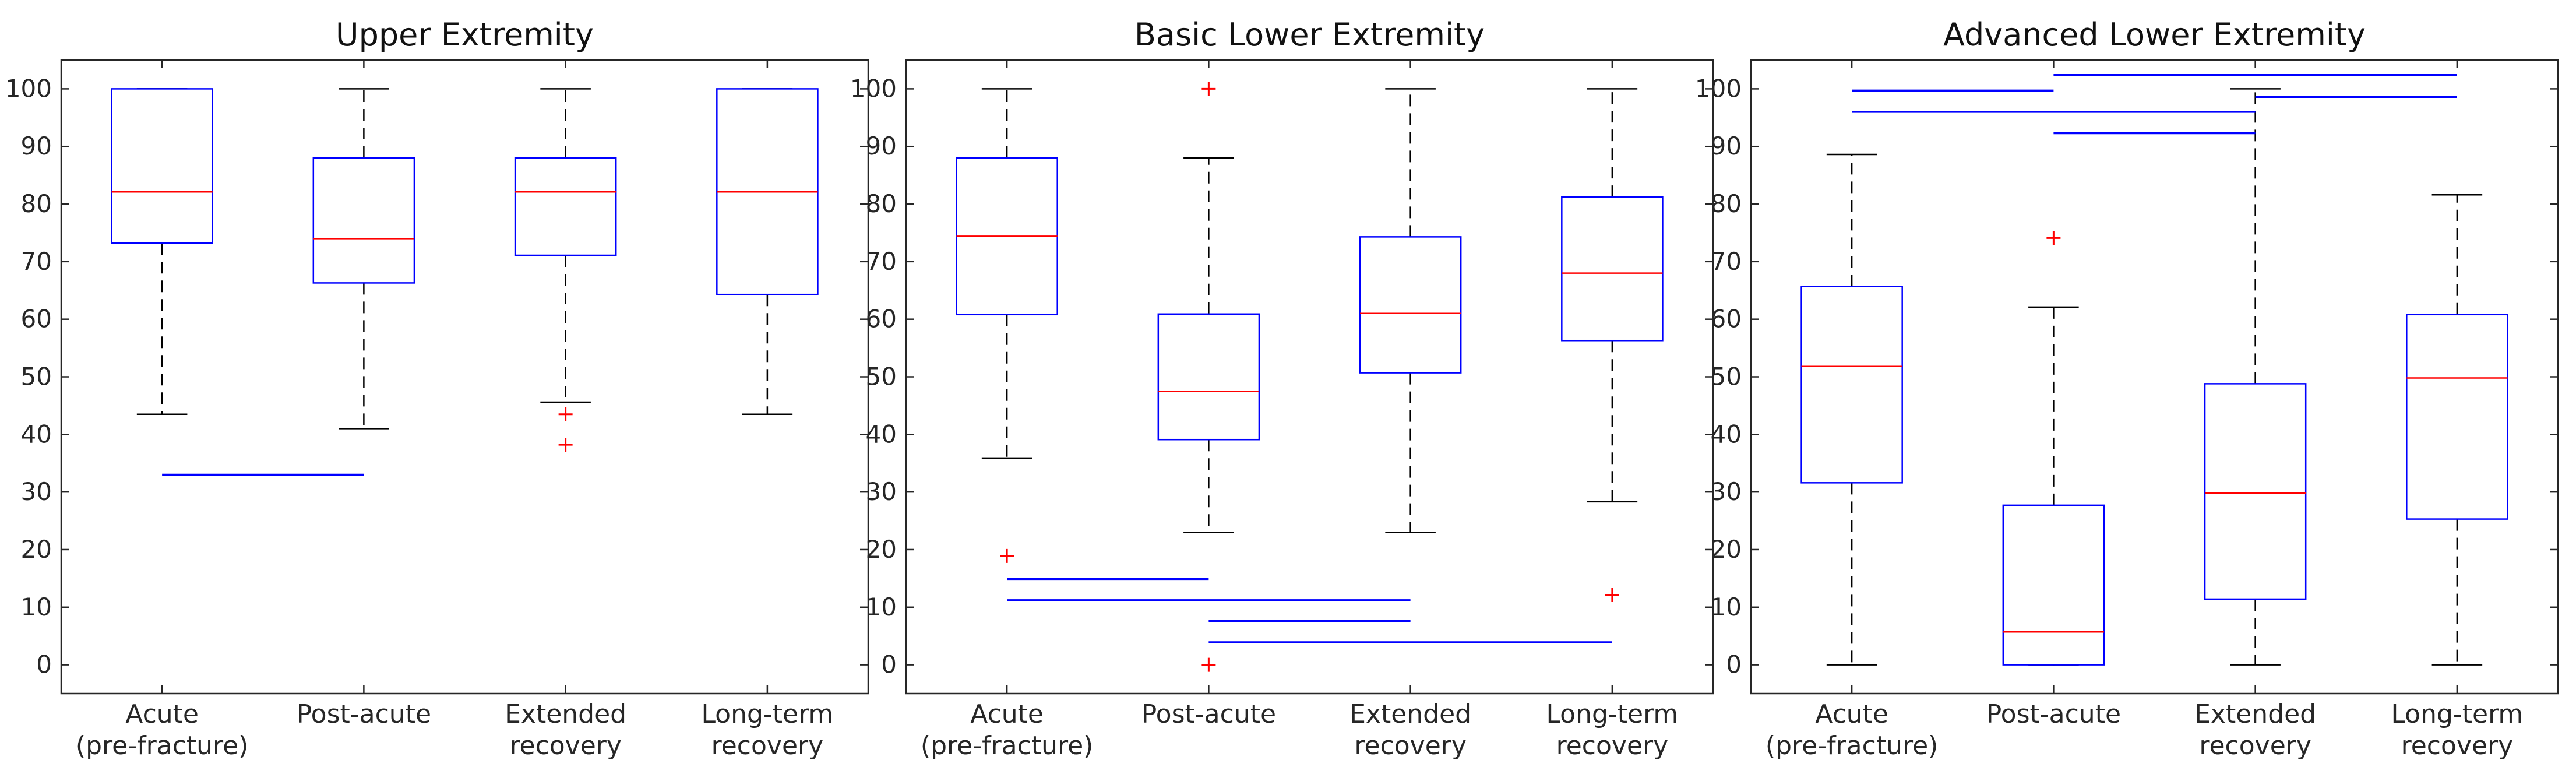 Image resolution: width=2576 pixels, height=781 pixels. Describe the element at coordinates (1309, 35) in the screenshot. I see `panel-title: Basic Lower Extremity` at that location.